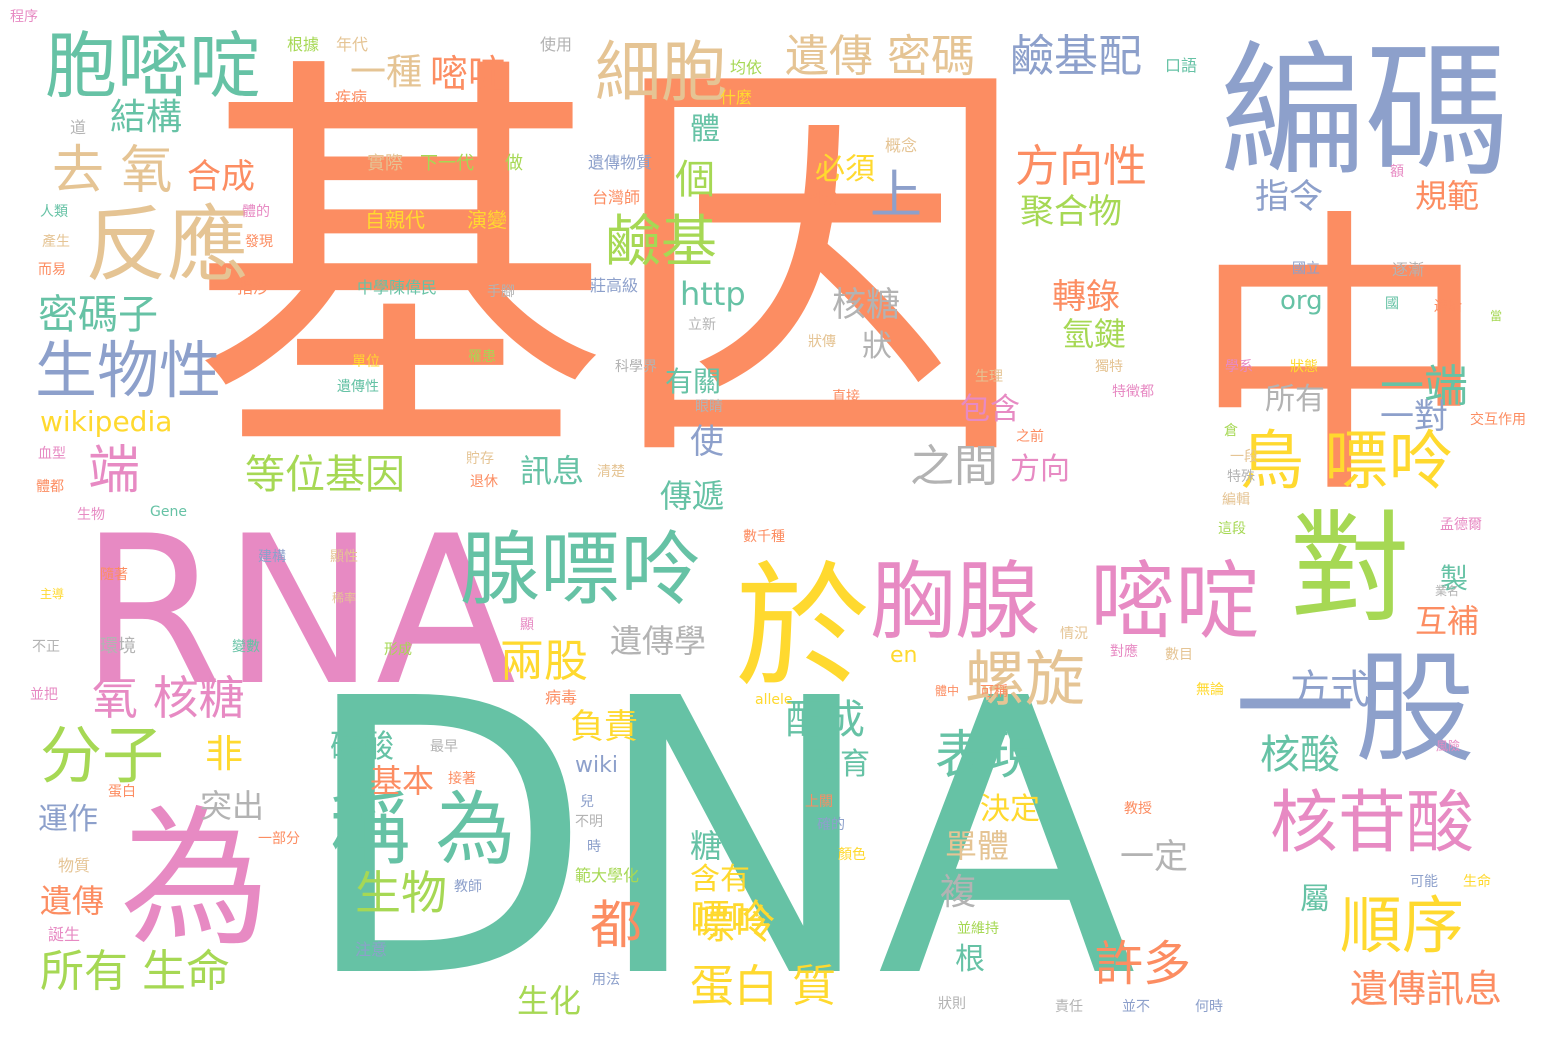  I want to click on cloud-word: 道, so click(78, 127).